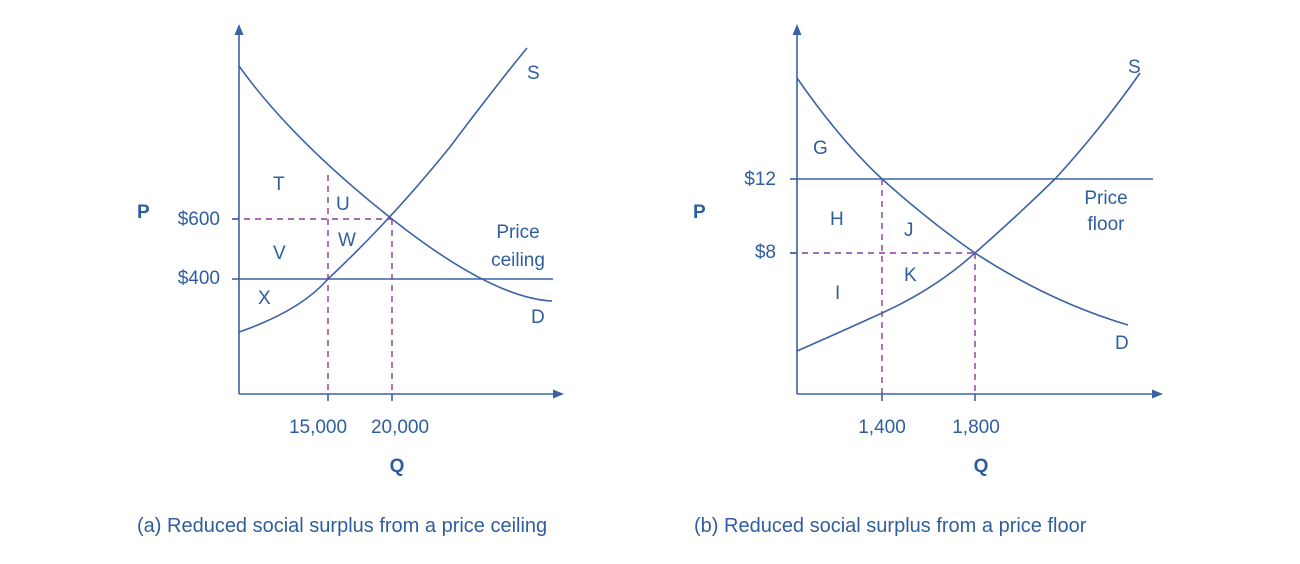  I want to click on panel-b-area-h: H, so click(837, 219).